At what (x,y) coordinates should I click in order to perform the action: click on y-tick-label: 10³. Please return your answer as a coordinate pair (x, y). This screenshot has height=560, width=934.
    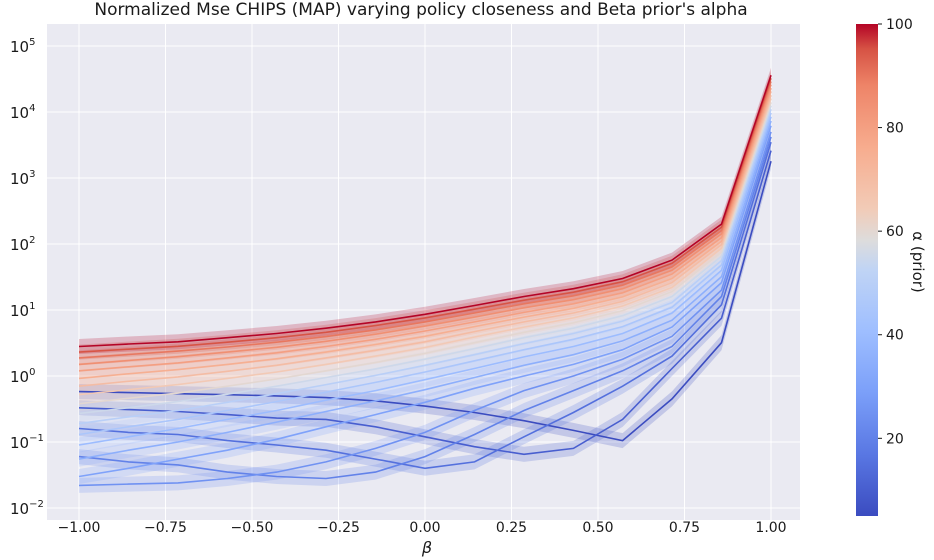
    Looking at the image, I should click on (22, 178).